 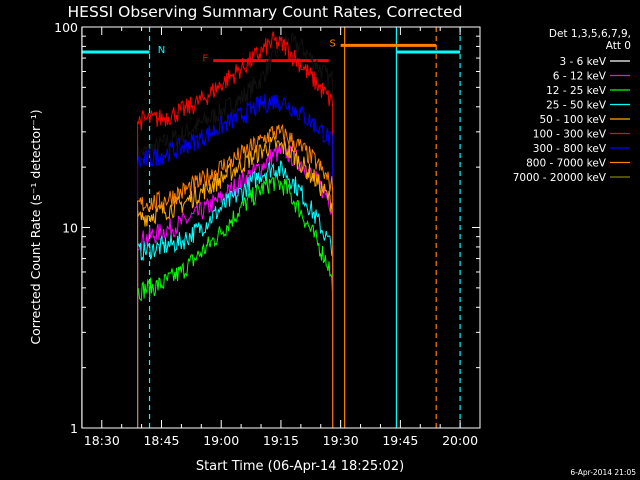 What do you see at coordinates (576, 91) in the screenshot?
I see `legend-entry-label: 12 - 25 keV` at bounding box center [576, 91].